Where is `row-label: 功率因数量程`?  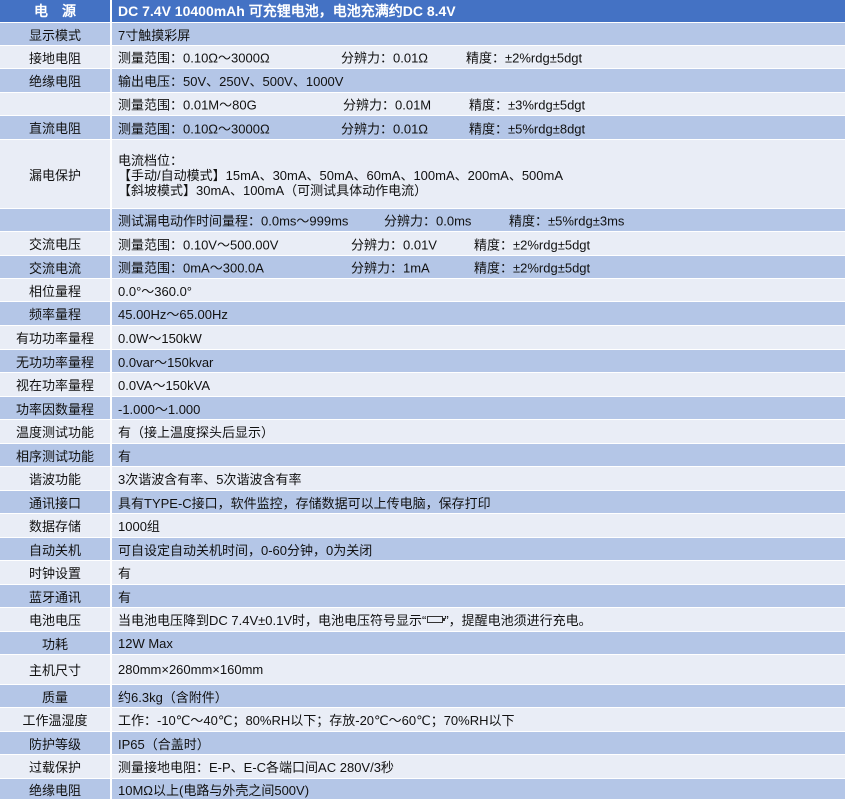 row-label: 功率因数量程 is located at coordinates (56, 408).